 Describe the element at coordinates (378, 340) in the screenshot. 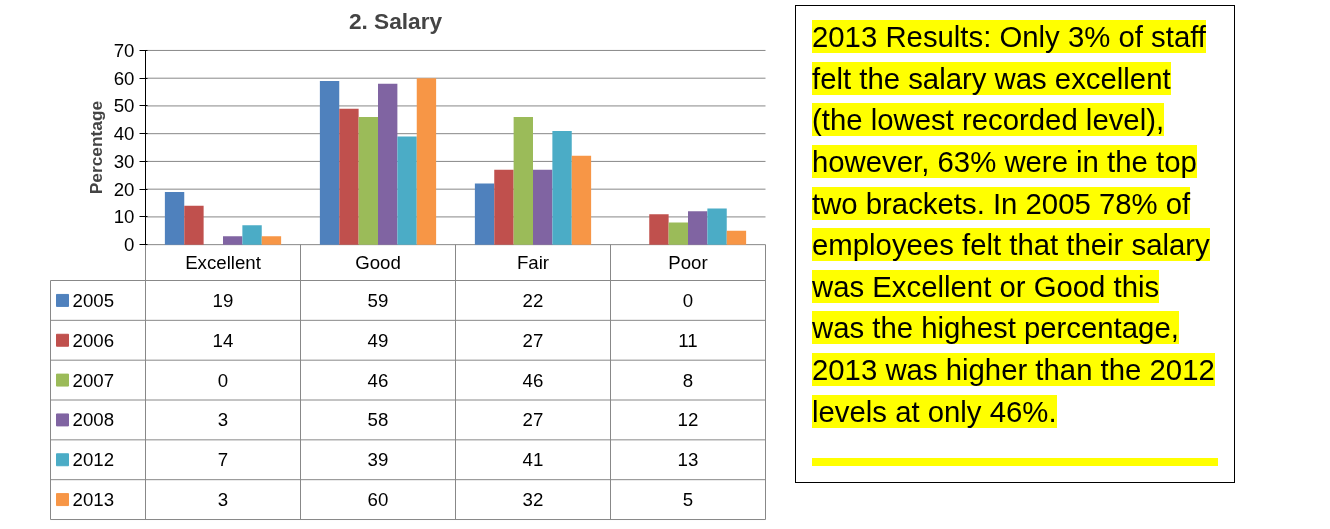

I see `data-label: 49` at that location.